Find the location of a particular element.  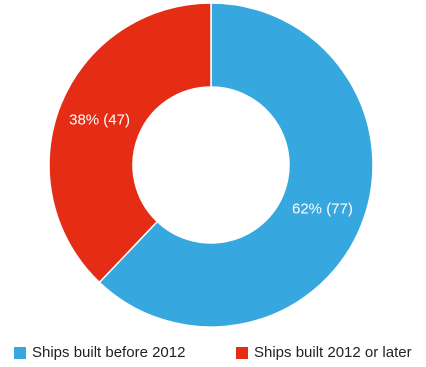

legend-item-before-2012: Ships built before 2012 is located at coordinates (99, 352).